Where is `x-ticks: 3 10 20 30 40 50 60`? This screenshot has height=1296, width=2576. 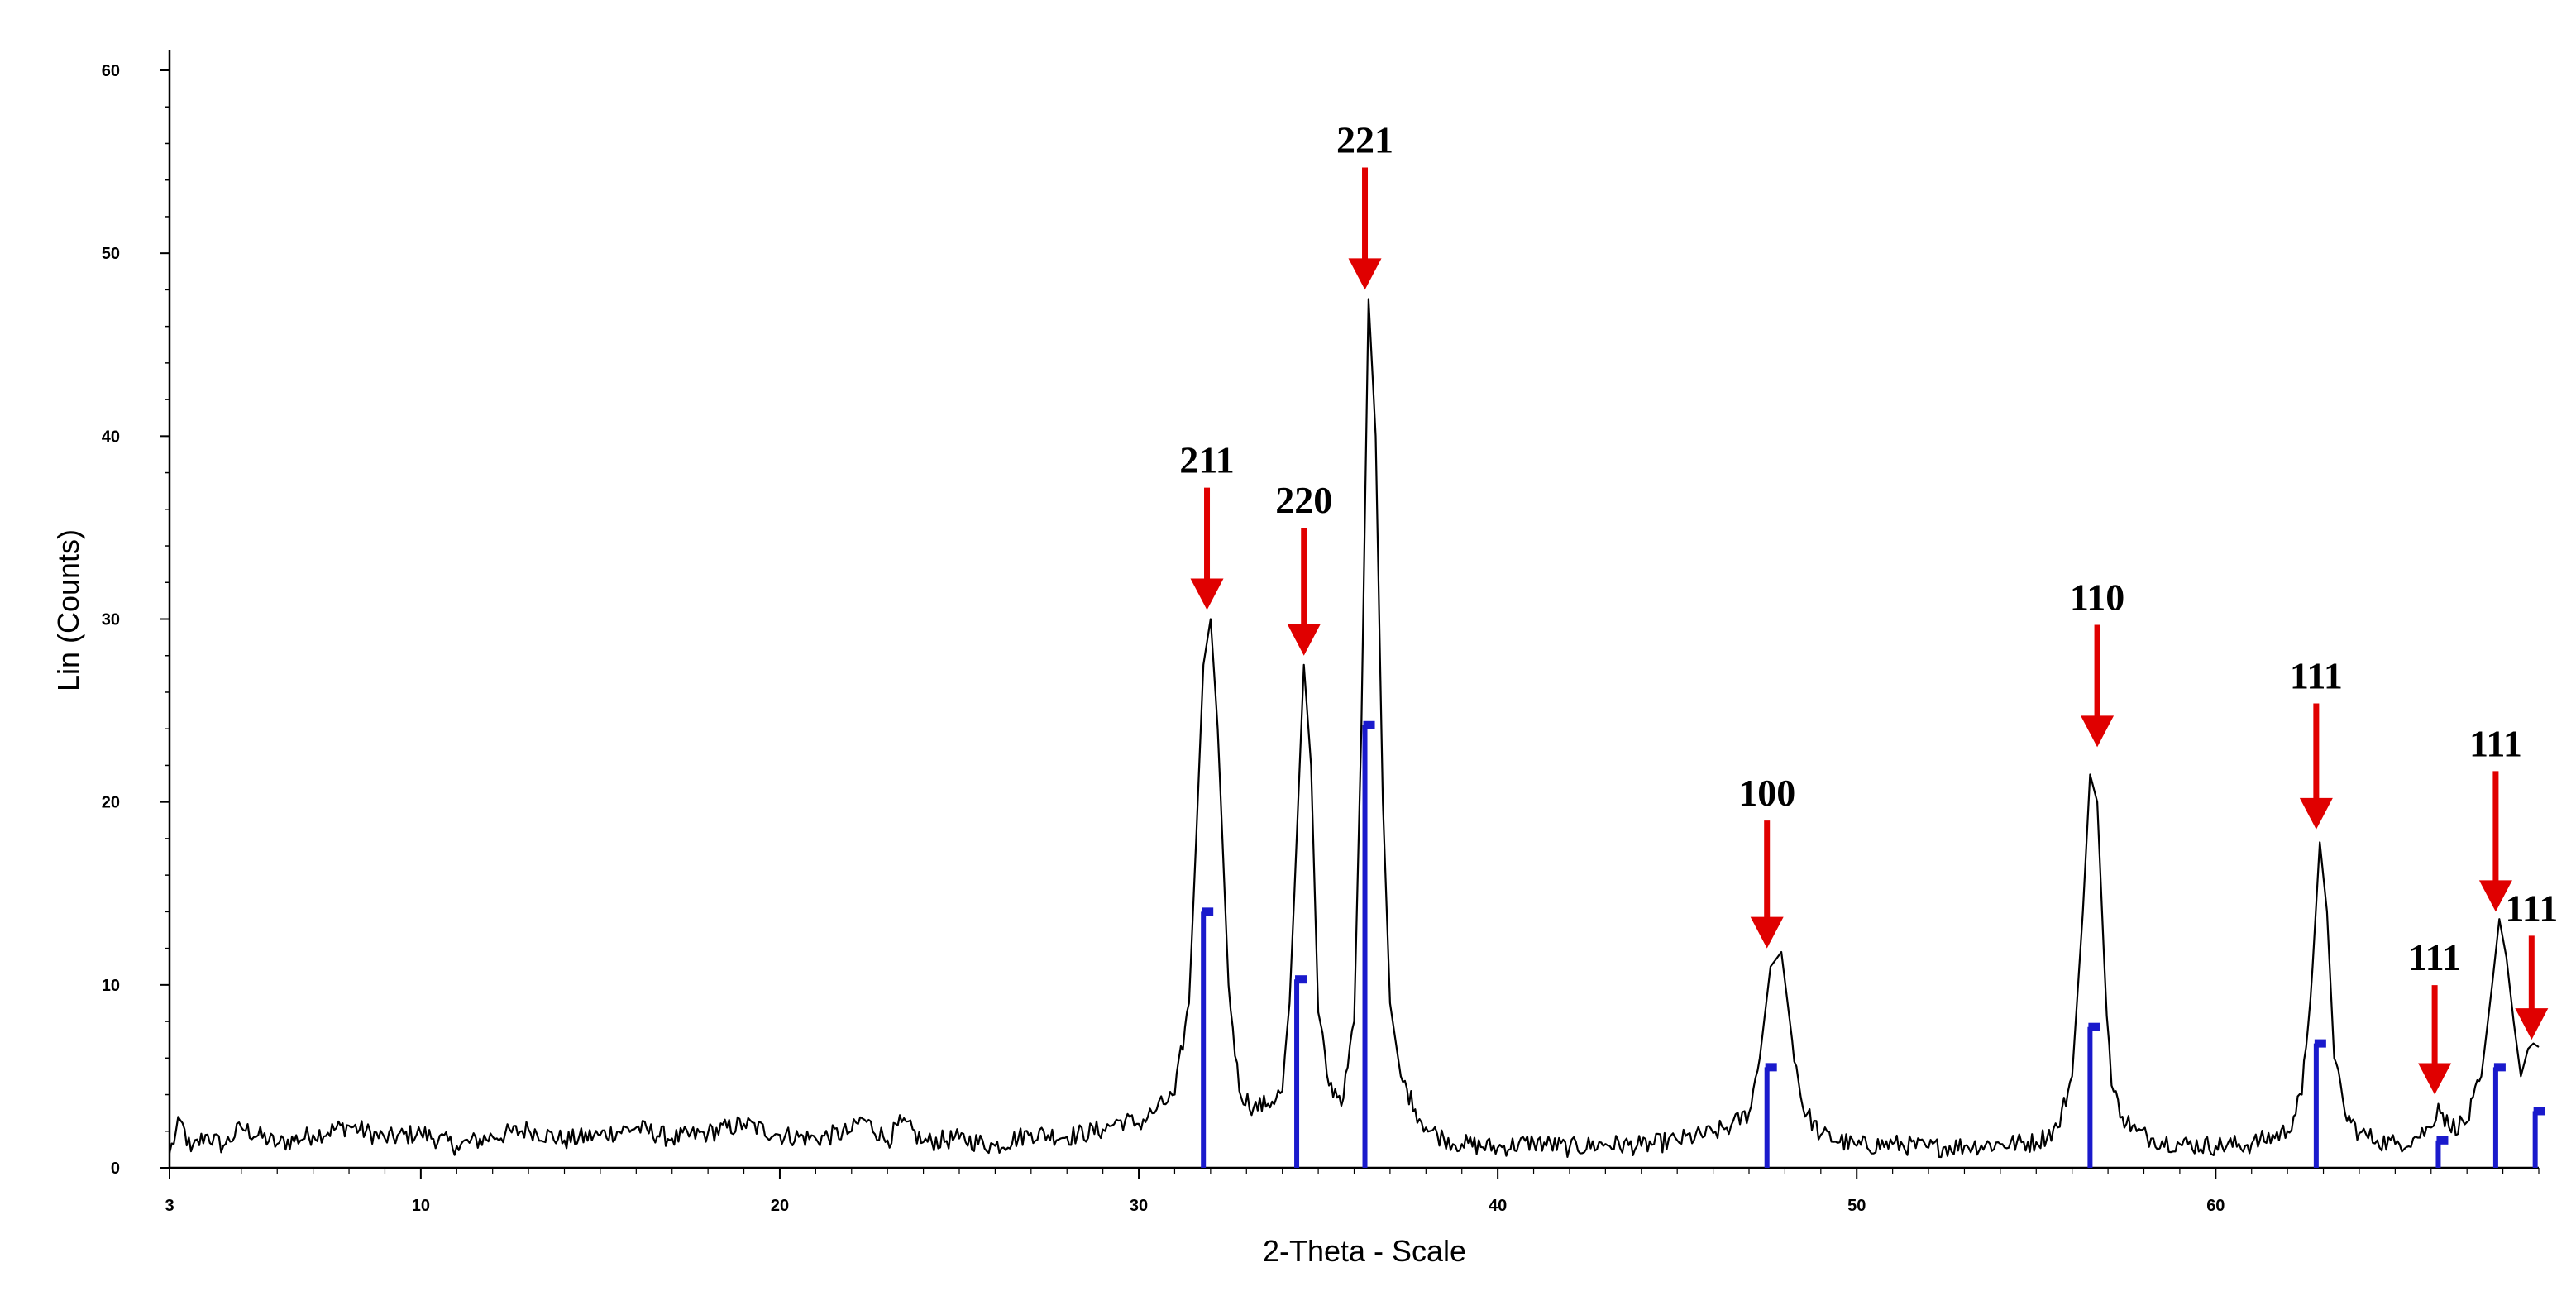 x-ticks: 3 10 20 30 40 50 60 is located at coordinates (1352, 1191).